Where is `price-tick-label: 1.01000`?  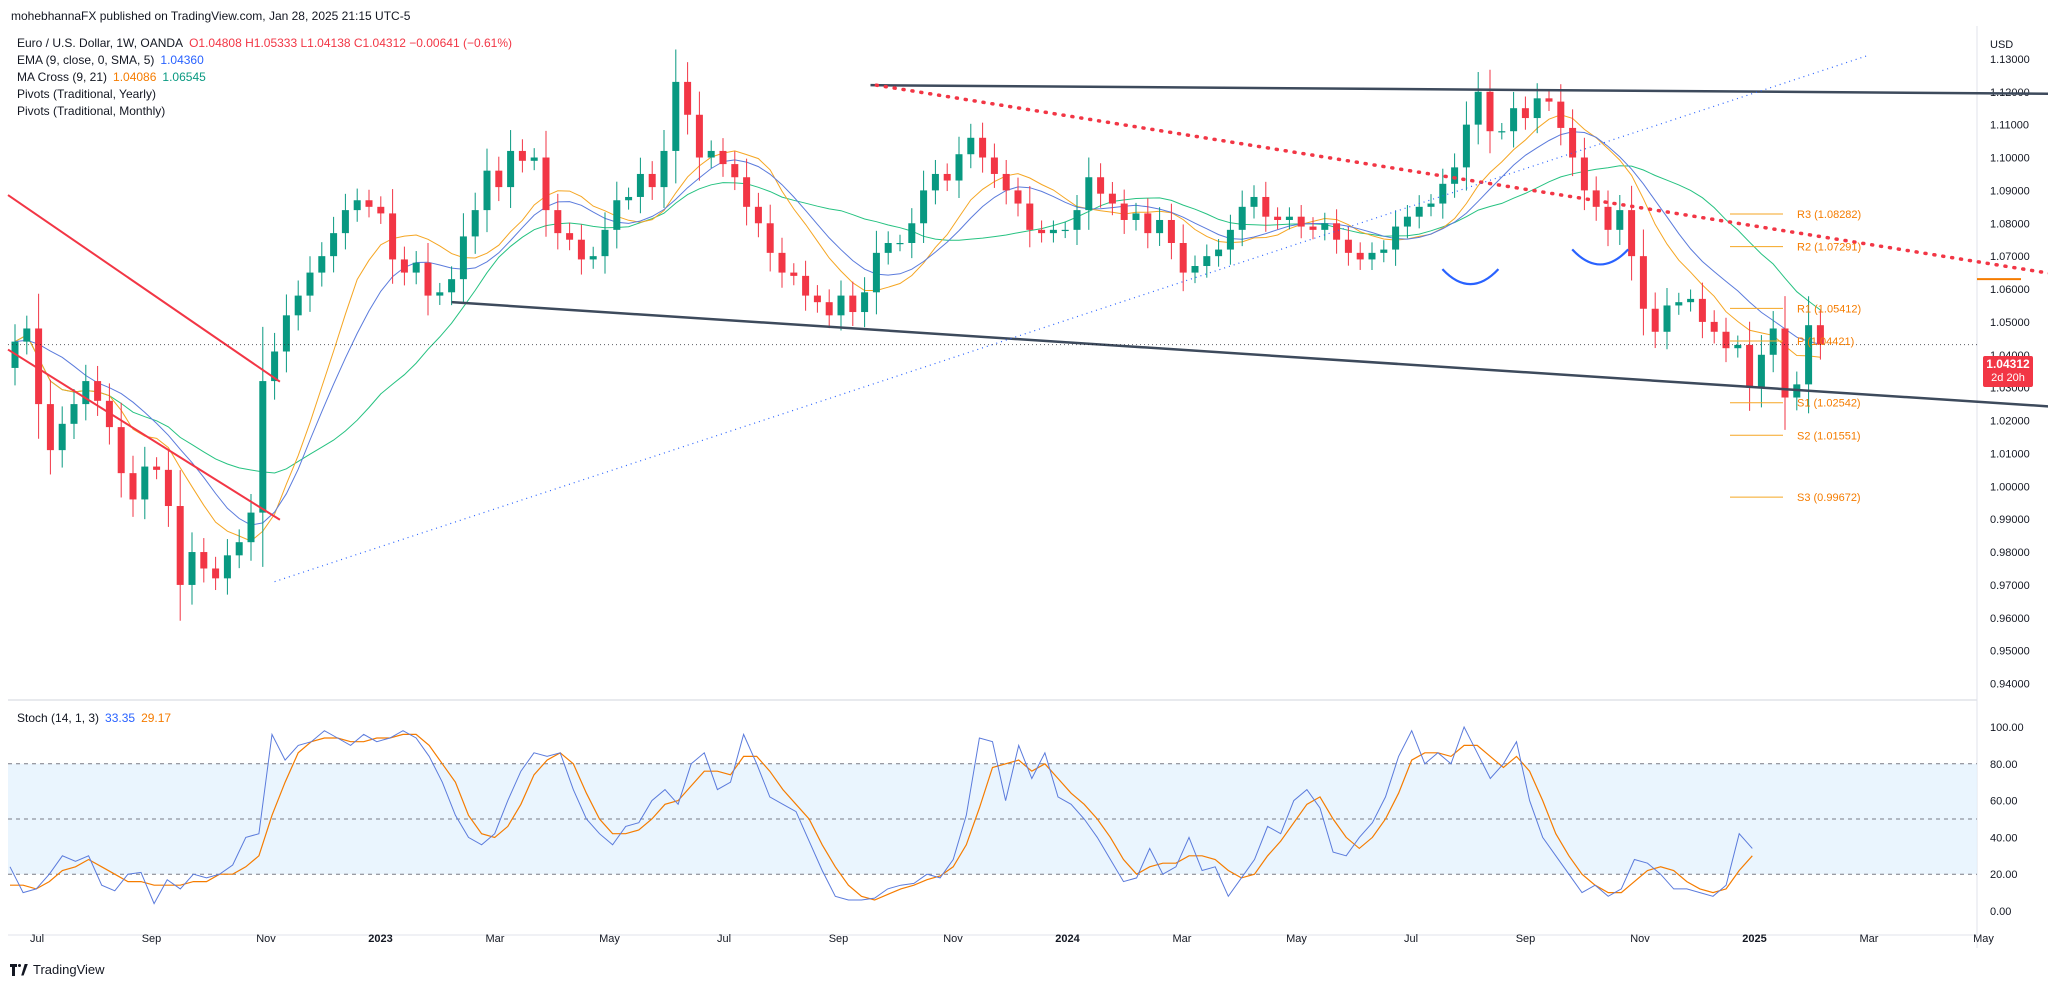 price-tick-label: 1.01000 is located at coordinates (2010, 454).